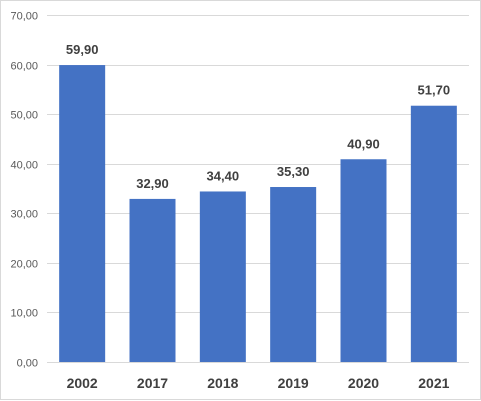 The width and height of the screenshot is (481, 401). What do you see at coordinates (152, 183) in the screenshot?
I see `data-label: 32,90` at bounding box center [152, 183].